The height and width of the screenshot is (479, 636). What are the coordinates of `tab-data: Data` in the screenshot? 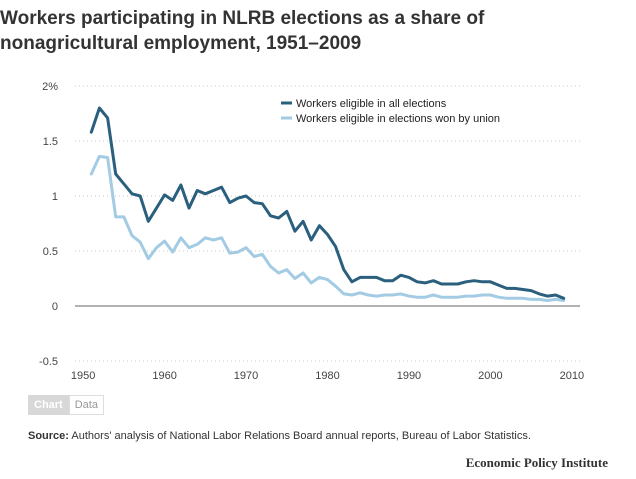 It's located at (86, 405).